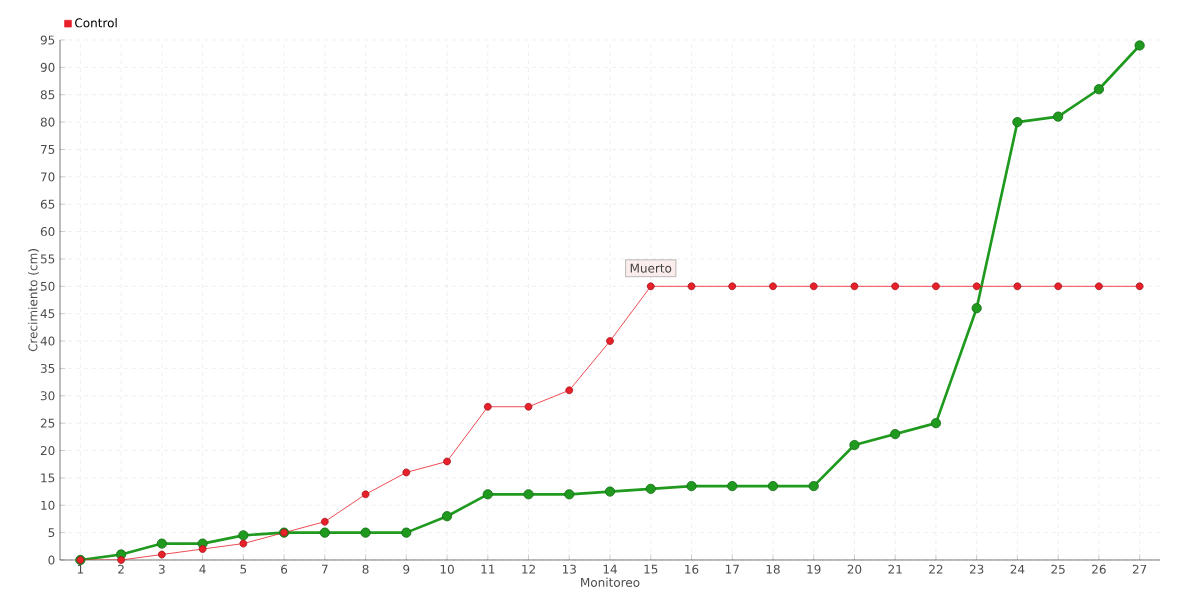 This screenshot has height=600, width=1180. What do you see at coordinates (47, 95) in the screenshot?
I see `y-tick-label: 85` at bounding box center [47, 95].